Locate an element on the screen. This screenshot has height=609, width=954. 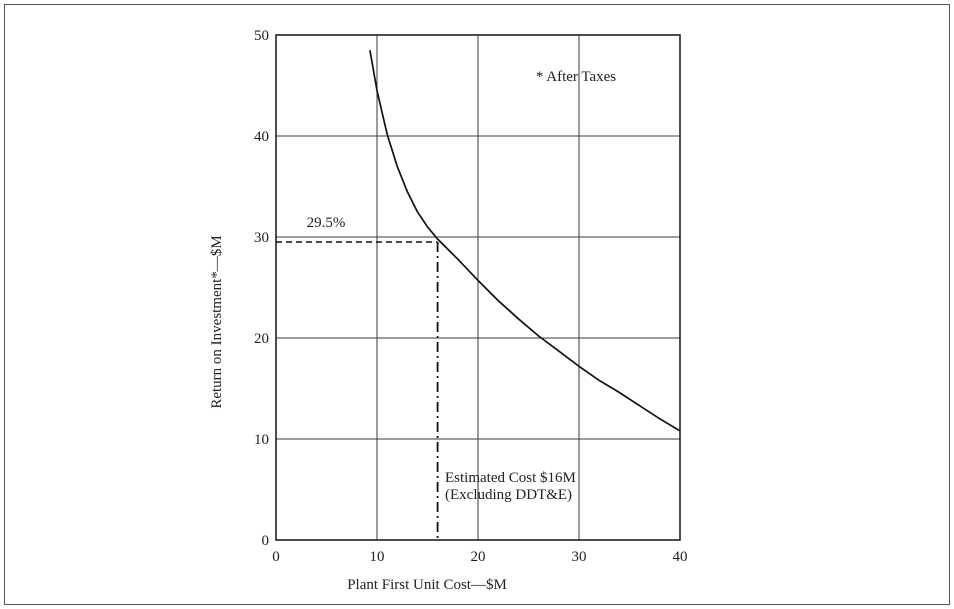
reference-lines is located at coordinates (357, 390).